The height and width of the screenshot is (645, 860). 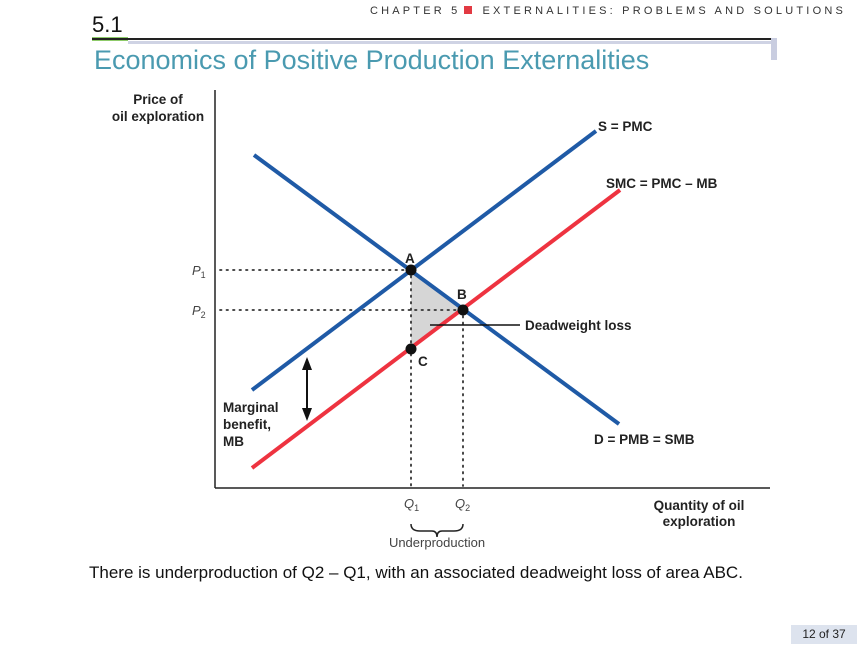 What do you see at coordinates (410, 258) in the screenshot?
I see `point-a-label: A` at bounding box center [410, 258].